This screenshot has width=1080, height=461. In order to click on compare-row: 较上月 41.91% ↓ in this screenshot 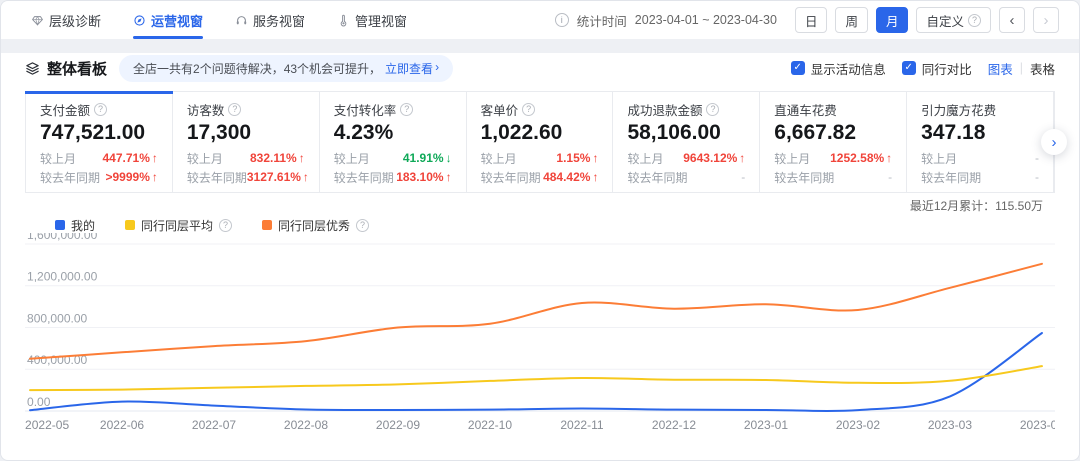, I will do `click(393, 158)`.